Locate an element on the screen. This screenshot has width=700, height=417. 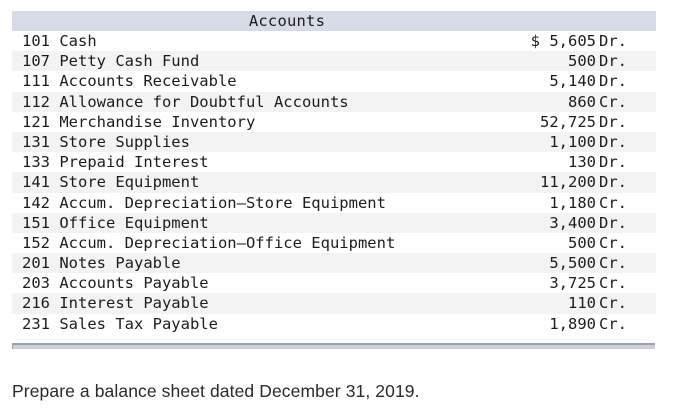
account-amount: 5,500 is located at coordinates (572, 263).